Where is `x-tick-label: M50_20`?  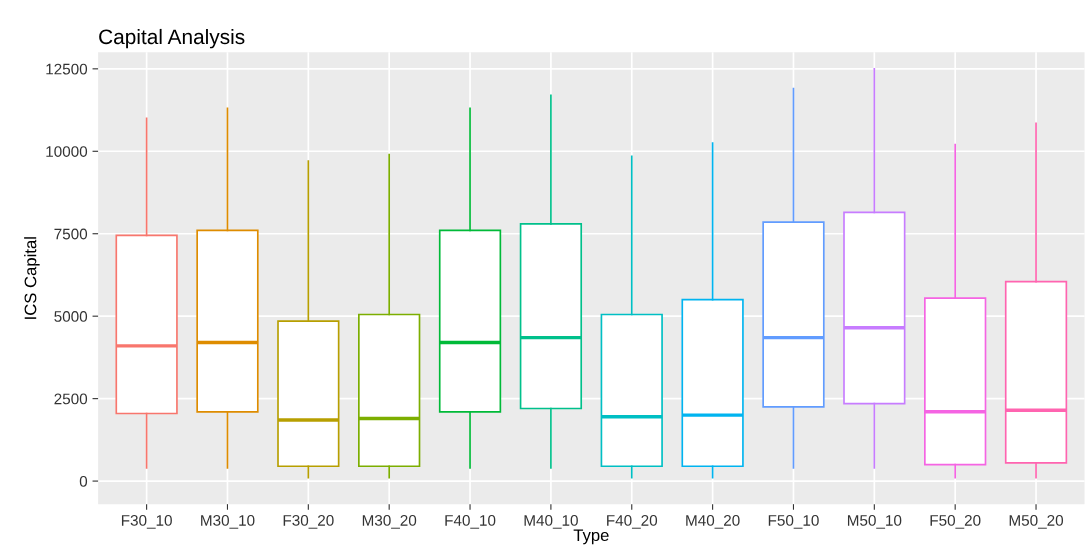
x-tick-label: M50_20 is located at coordinates (1036, 521).